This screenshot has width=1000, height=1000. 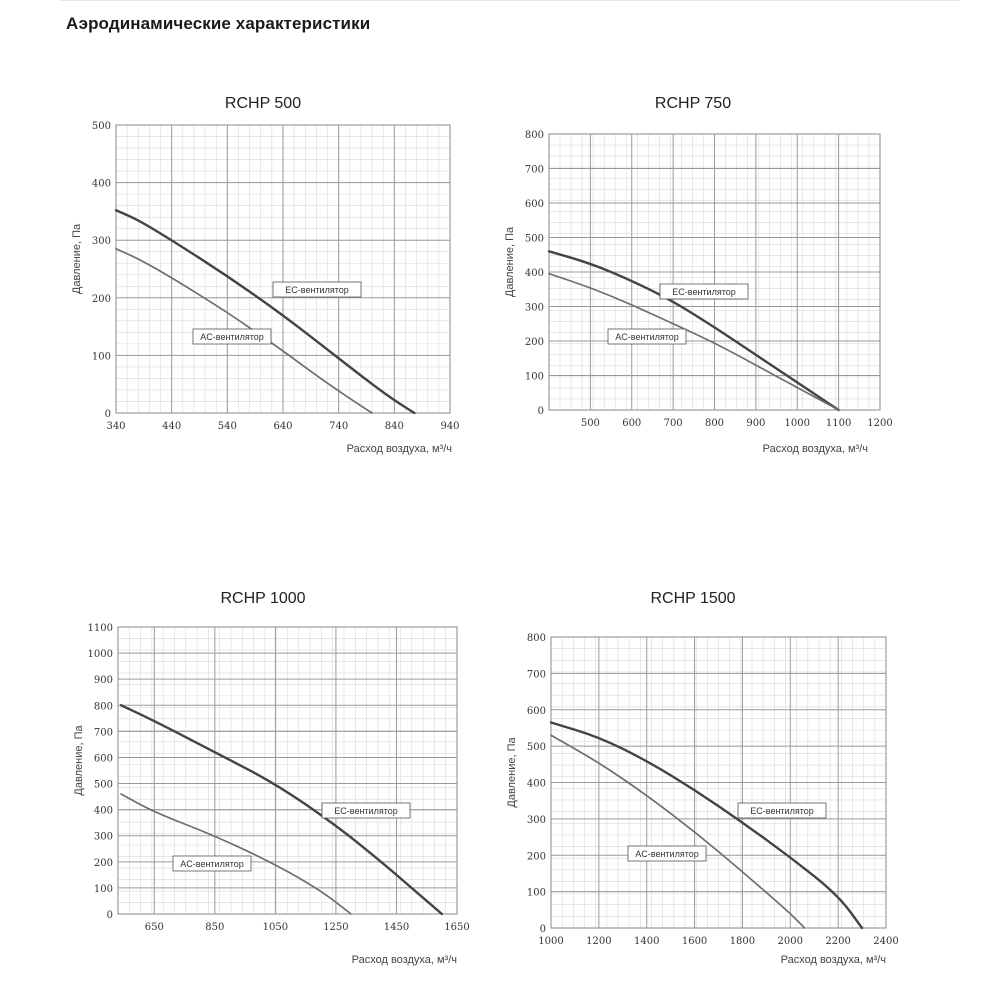 I want to click on x-tick-label: 740, so click(x=338, y=426).